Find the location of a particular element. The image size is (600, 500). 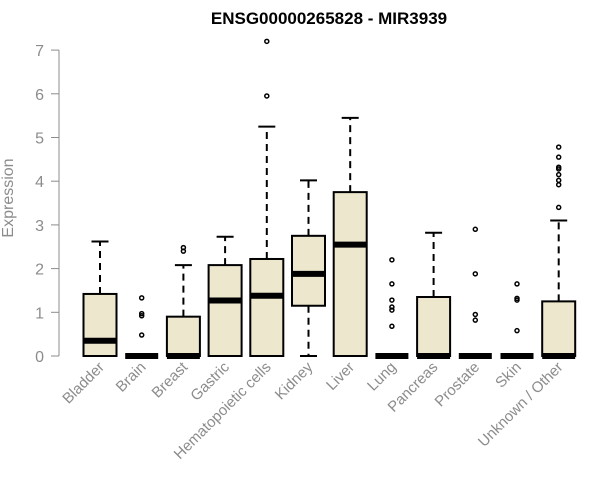

y-tick-label: 5 is located at coordinates (39, 139).